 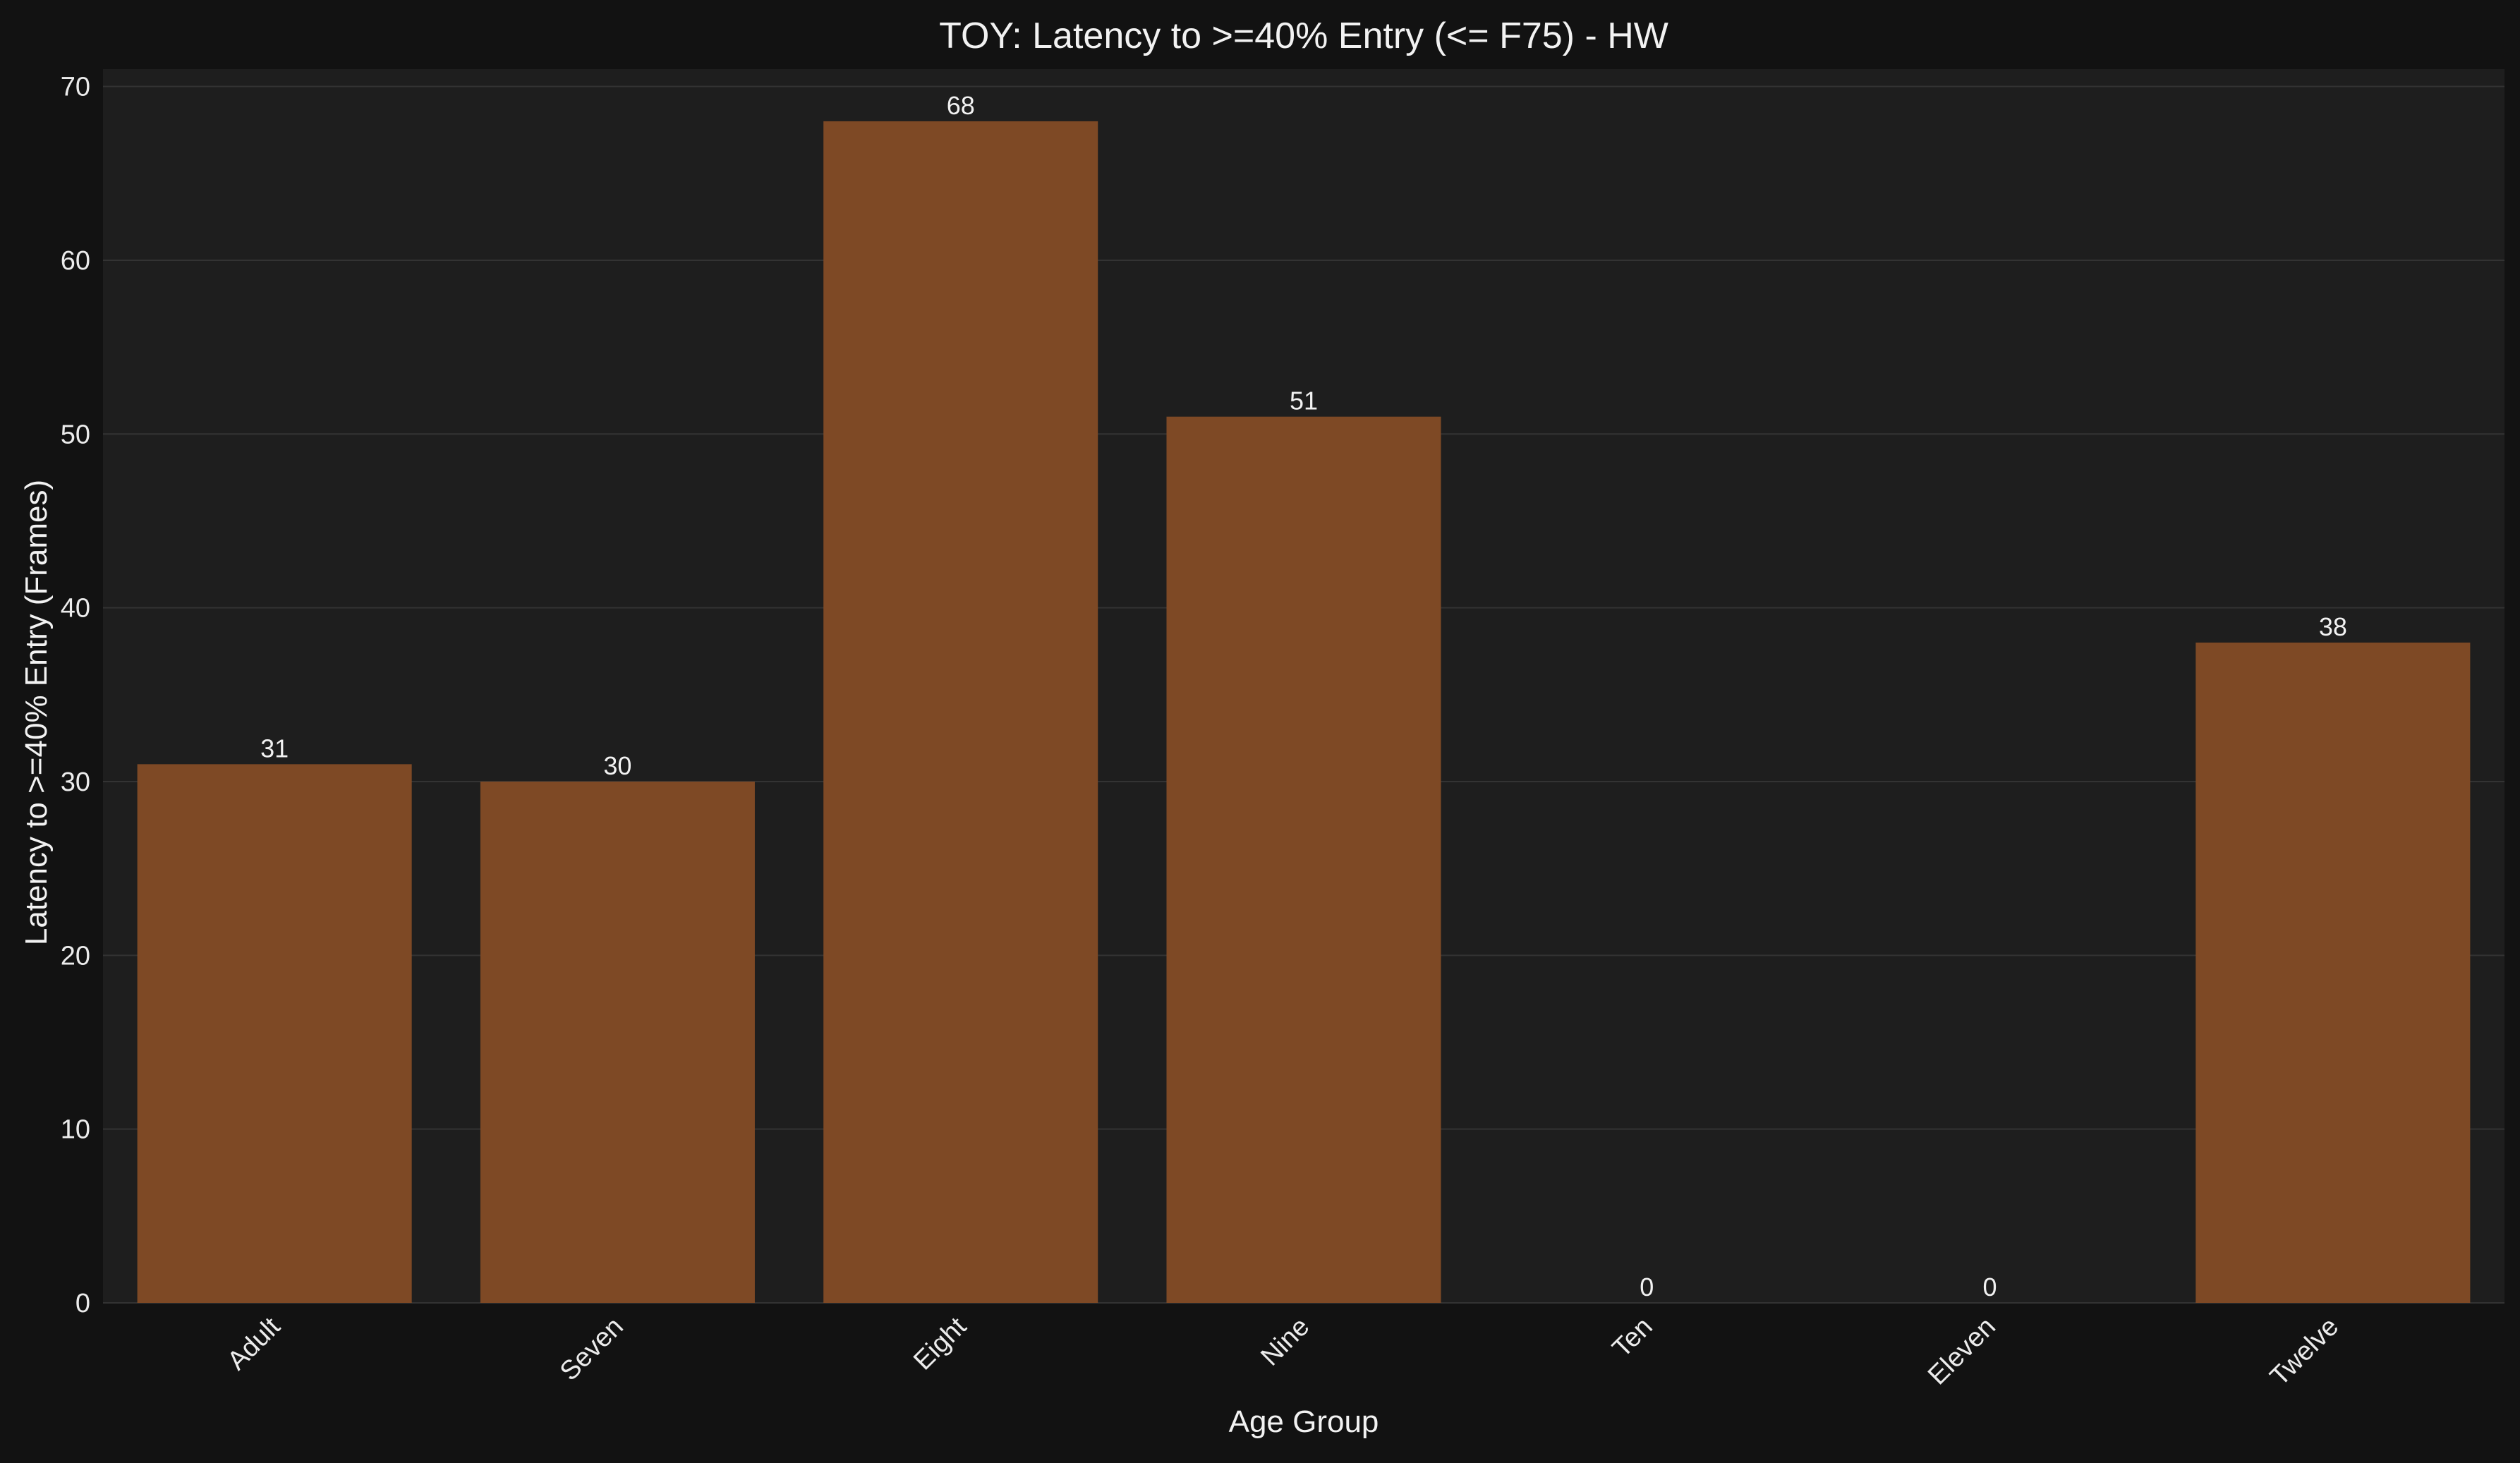 What do you see at coordinates (1990, 1287) in the screenshot?
I see `data-label-eleven: 0` at bounding box center [1990, 1287].